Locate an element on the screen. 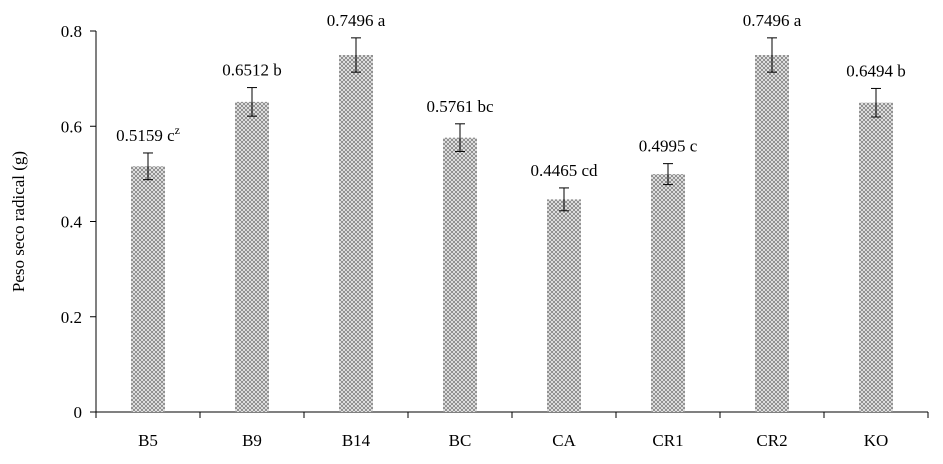  data-label-text: 0.4465 cd is located at coordinates (564, 170).